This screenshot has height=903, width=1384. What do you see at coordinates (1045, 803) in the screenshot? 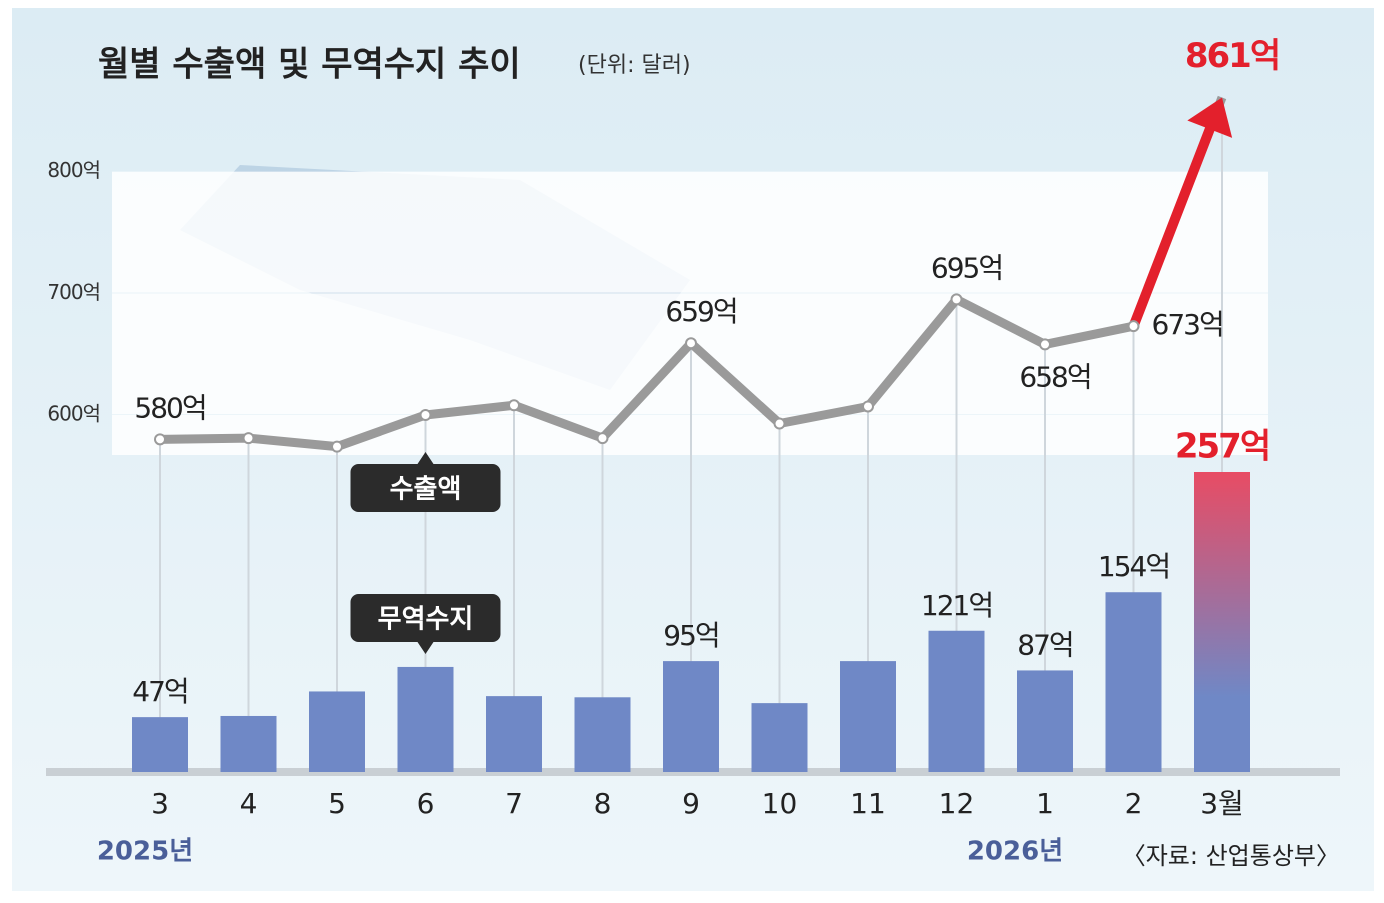
I see `x-tick-label: 1` at bounding box center [1045, 803].